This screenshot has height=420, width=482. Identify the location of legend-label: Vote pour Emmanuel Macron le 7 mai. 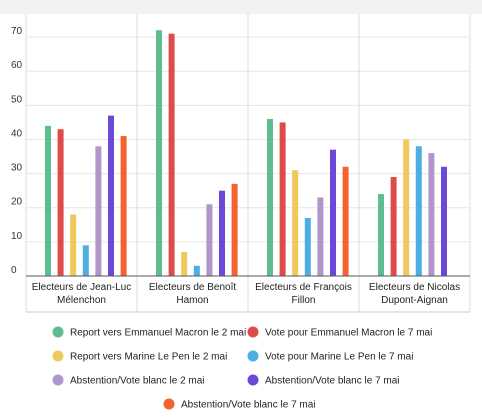
(348, 333).